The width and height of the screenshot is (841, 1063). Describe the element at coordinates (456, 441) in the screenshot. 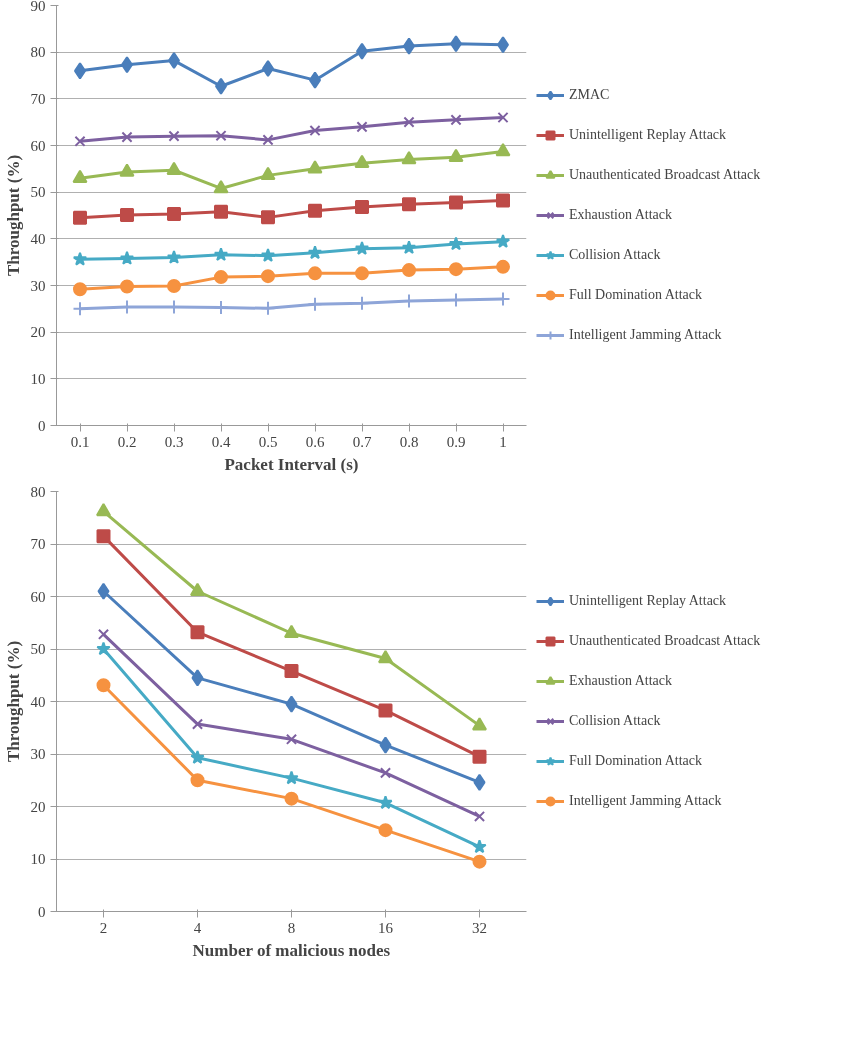

I see `x-tick-label: 0.9` at that location.